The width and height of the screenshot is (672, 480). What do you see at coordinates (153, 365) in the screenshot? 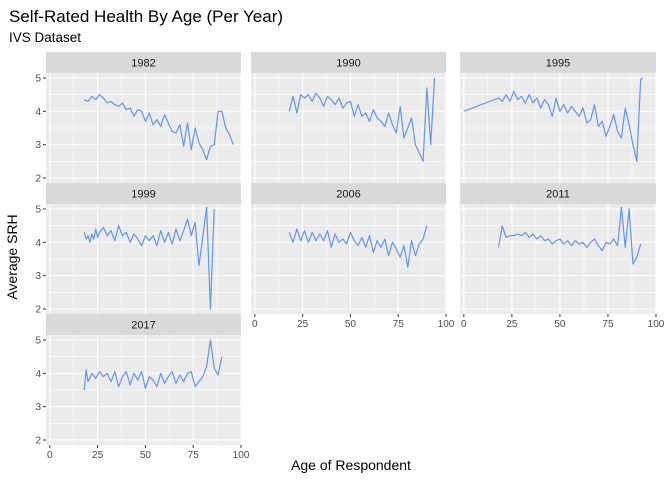
I see `series-line-2017` at bounding box center [153, 365].